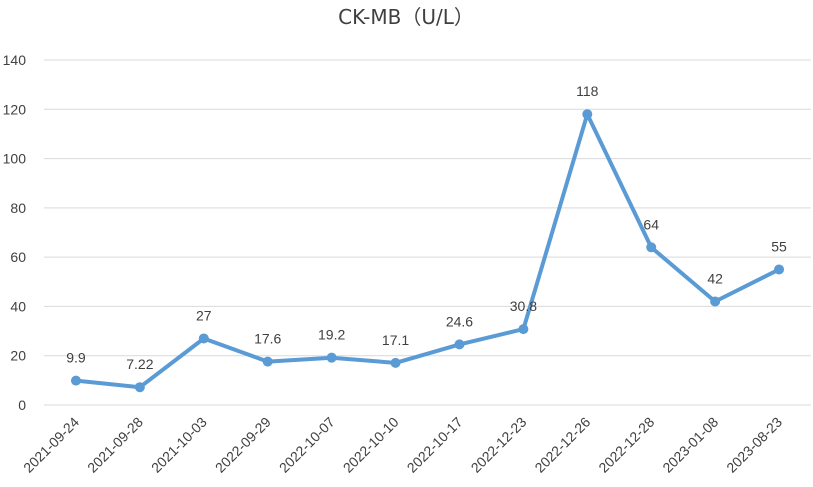 This screenshot has height=487, width=813. Describe the element at coordinates (22, 405) in the screenshot. I see `y-tick-label: 0` at that location.